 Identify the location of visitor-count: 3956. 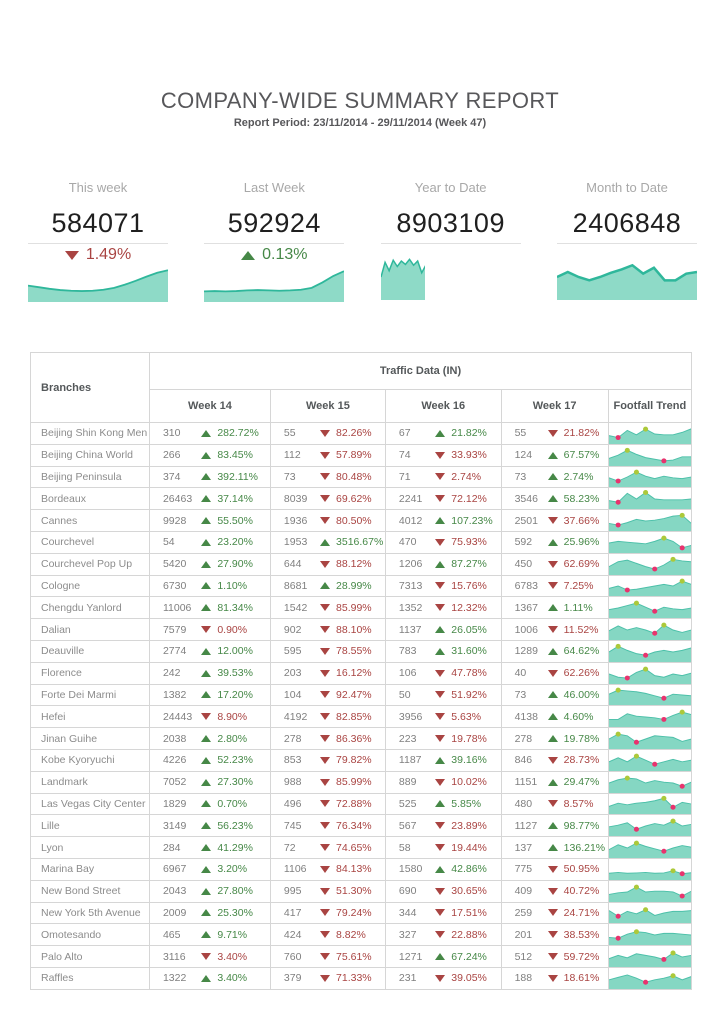
(410, 716).